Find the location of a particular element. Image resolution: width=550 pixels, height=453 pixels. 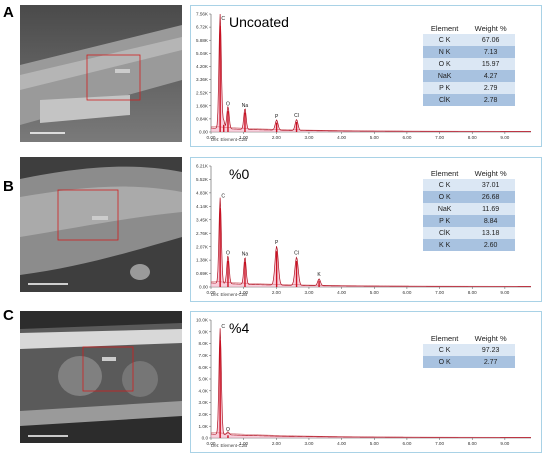

y-tick-label: 10.0K is located at coordinates (202, 320).